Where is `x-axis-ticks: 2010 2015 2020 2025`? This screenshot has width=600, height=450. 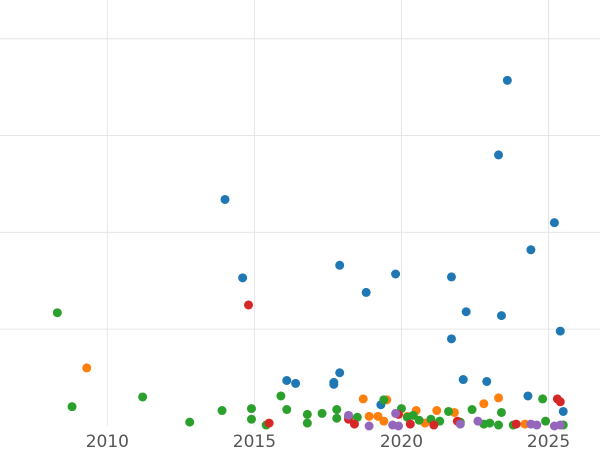 x-axis-ticks: 2010 2015 2020 2025 is located at coordinates (328, 441).